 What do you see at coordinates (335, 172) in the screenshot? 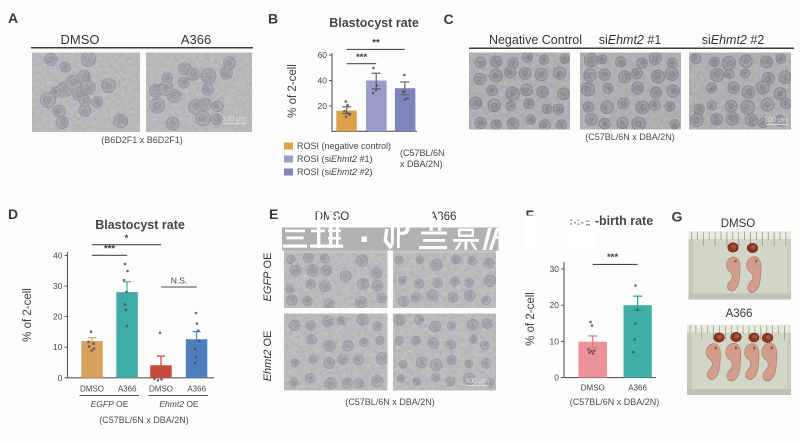
I see `svg-text: ROSI (siEhmt2 #2)` at bounding box center [335, 172].